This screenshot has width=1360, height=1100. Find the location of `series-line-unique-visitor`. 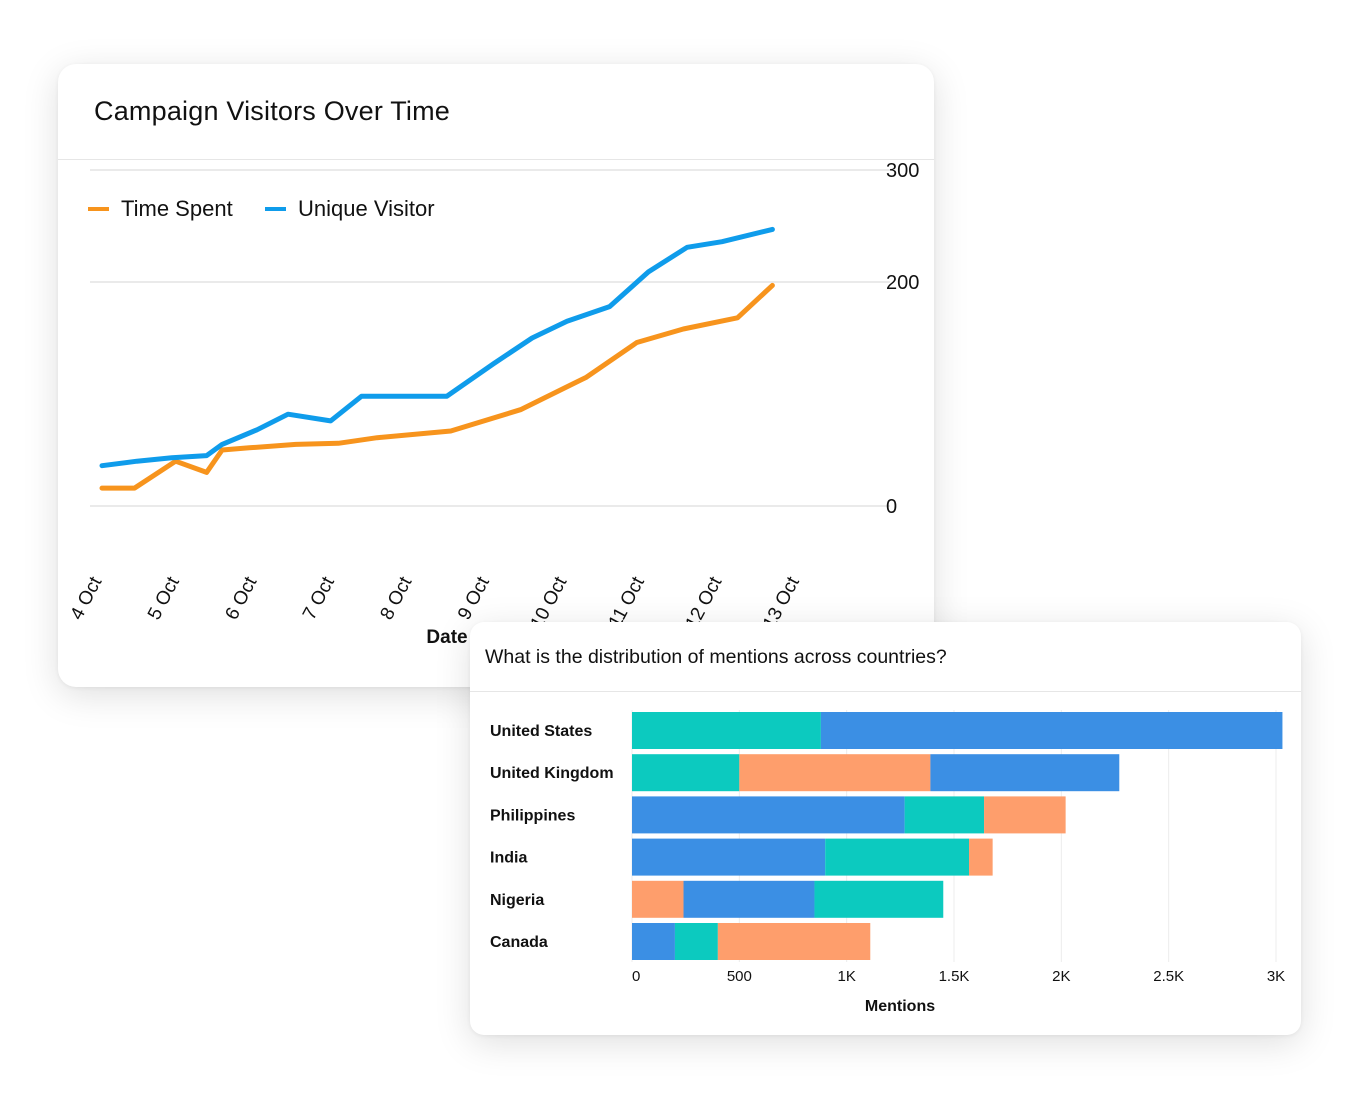

series-line-unique-visitor is located at coordinates (437, 347).